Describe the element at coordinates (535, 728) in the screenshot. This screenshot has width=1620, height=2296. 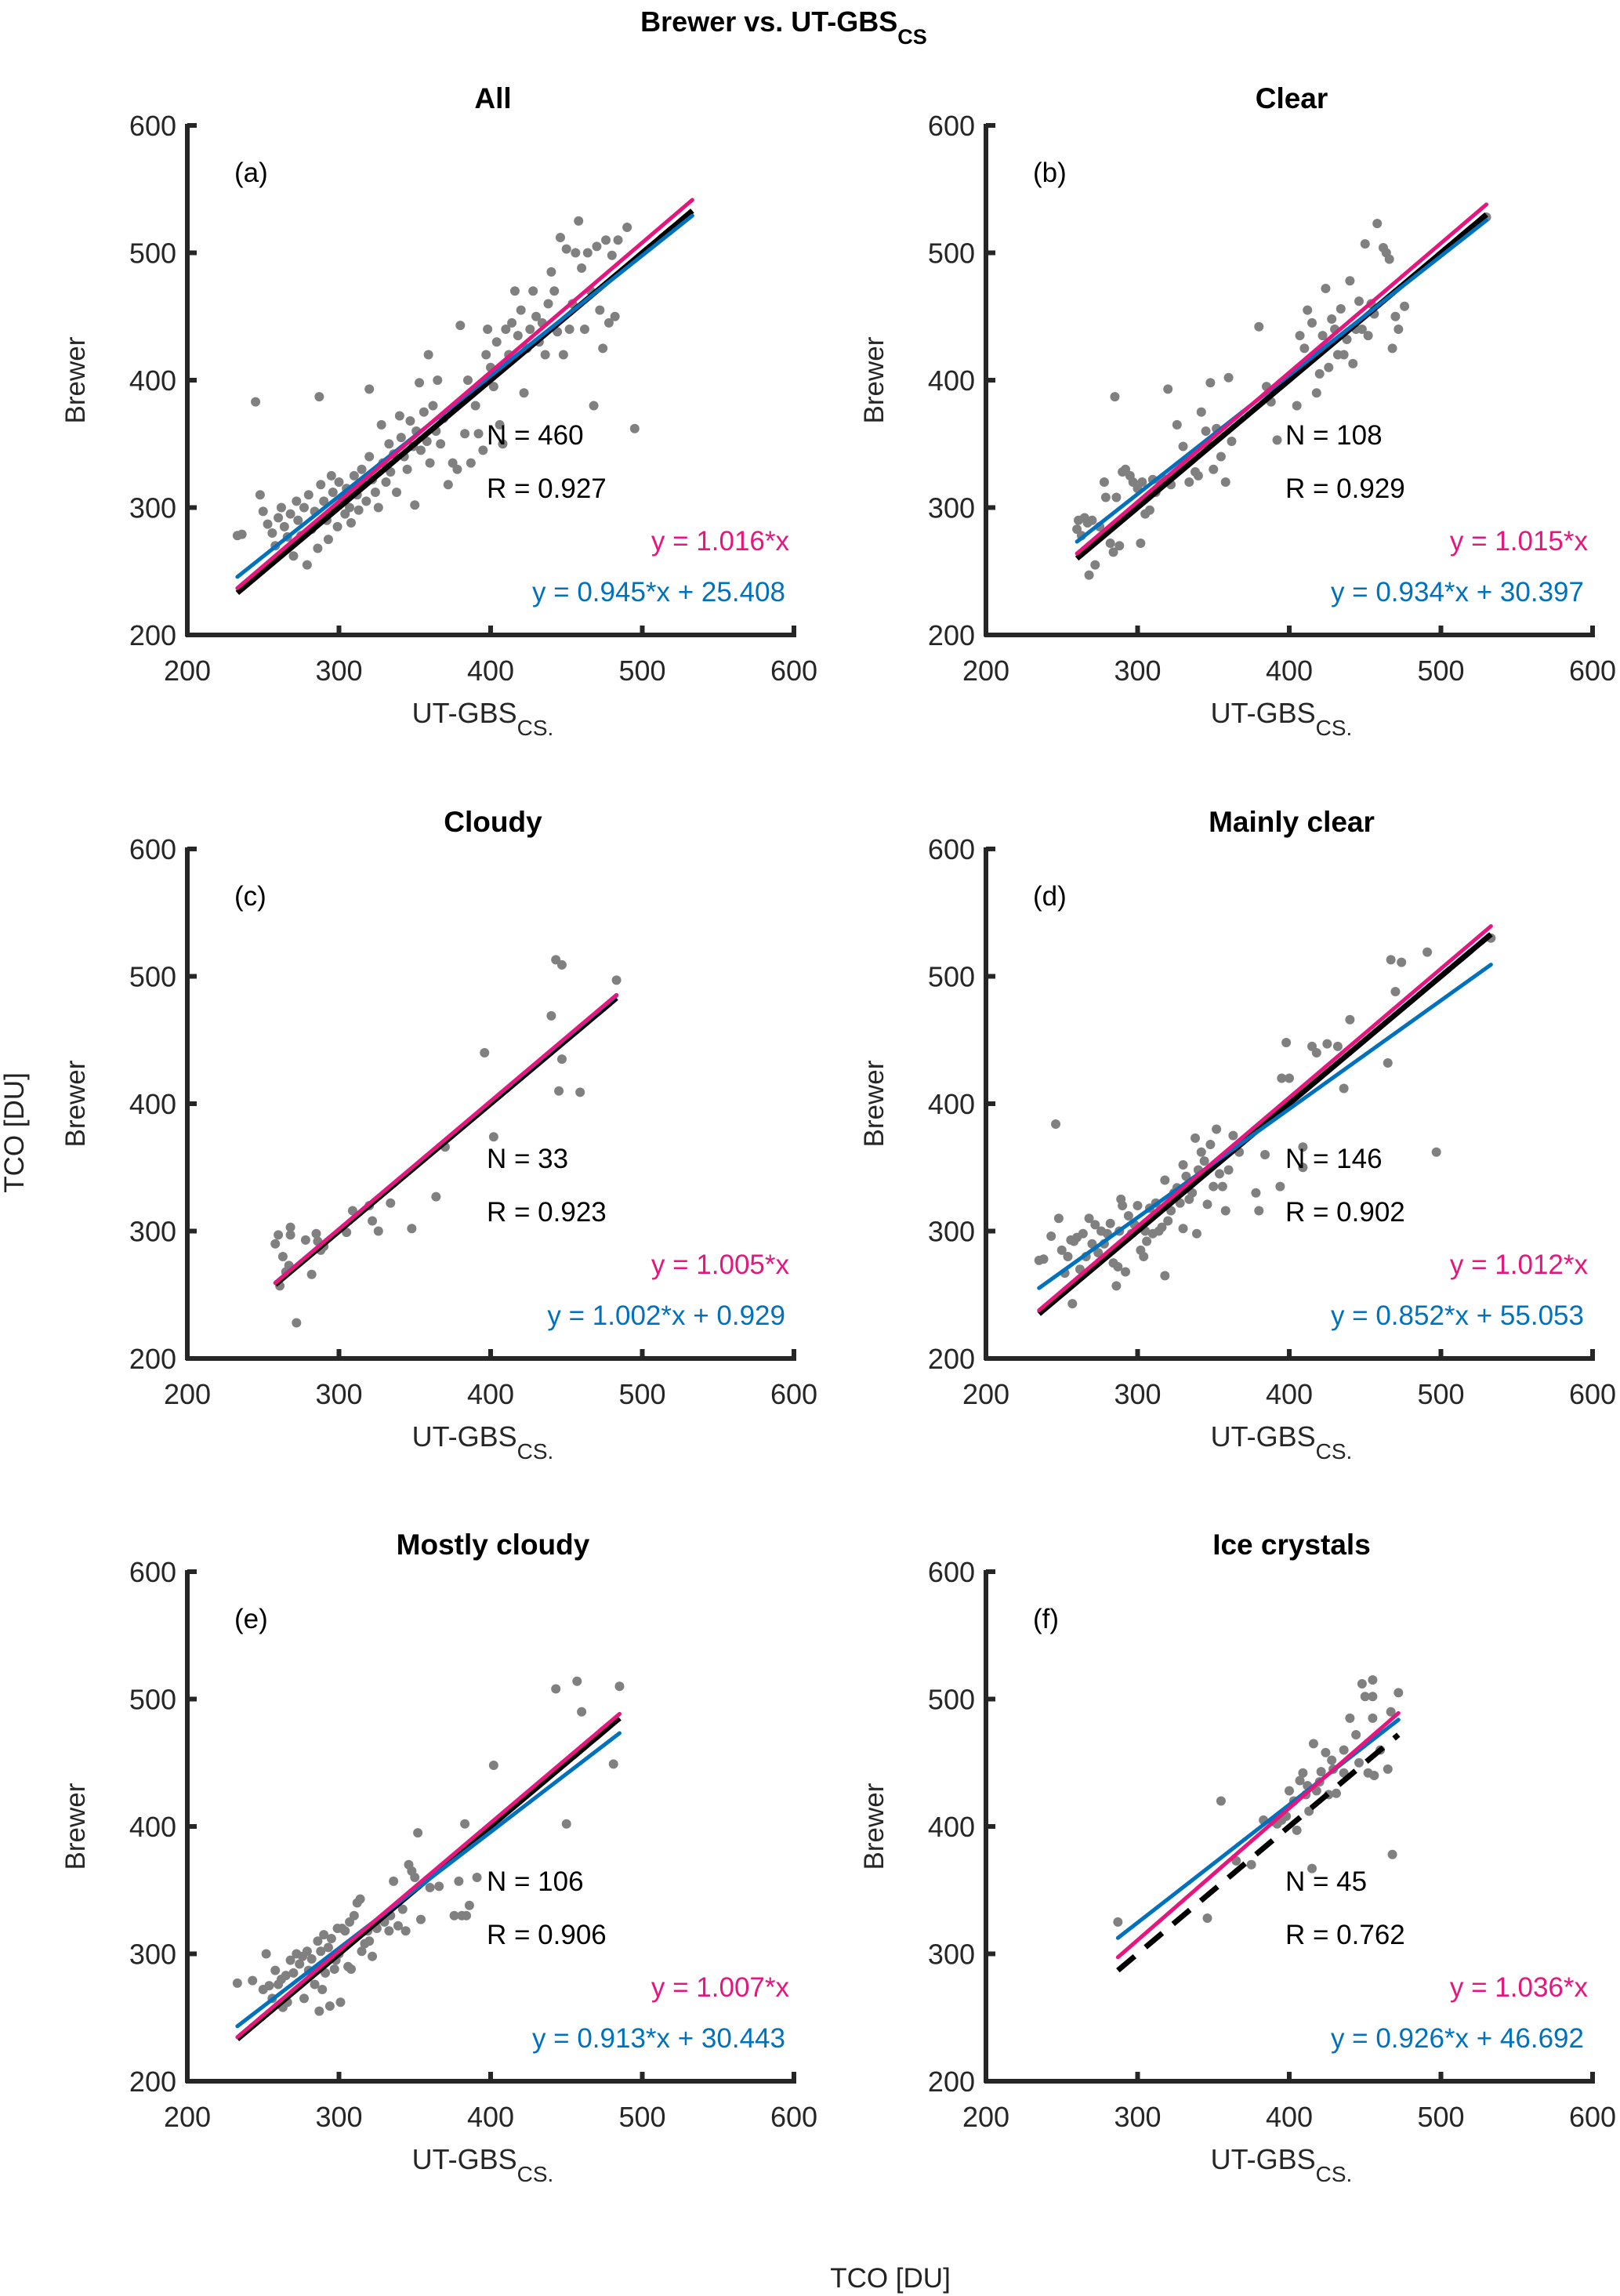
I see `x-axis-label-subscript: CS.` at that location.